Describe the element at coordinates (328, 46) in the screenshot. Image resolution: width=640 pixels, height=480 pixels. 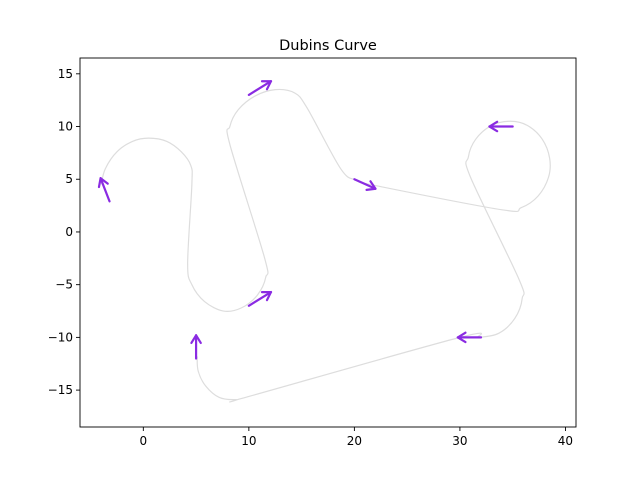
I see `chart-title: Dubins Curve` at that location.